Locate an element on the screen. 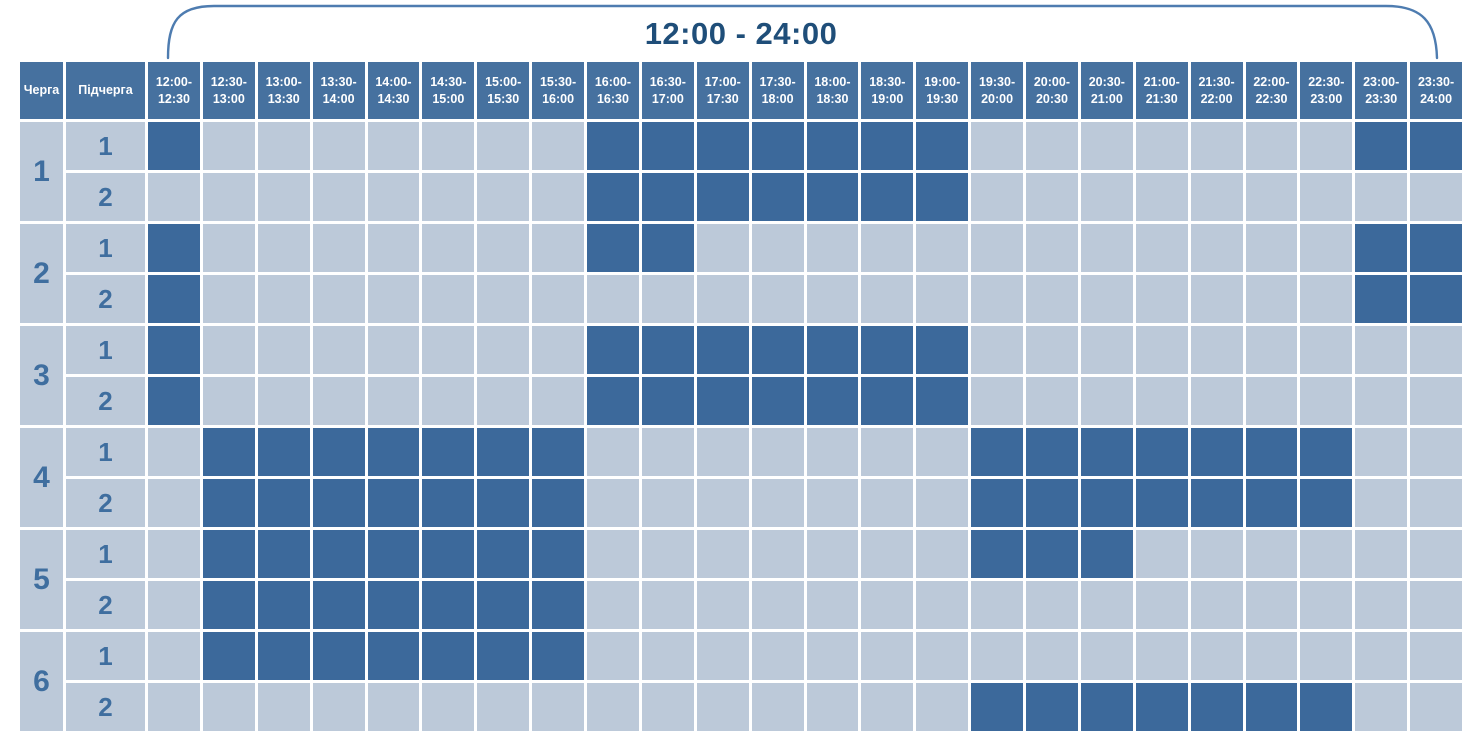 Image resolution: width=1475 pixels, height=755 pixels. time-slot-header: 12:00- 12:30 is located at coordinates (174, 90).